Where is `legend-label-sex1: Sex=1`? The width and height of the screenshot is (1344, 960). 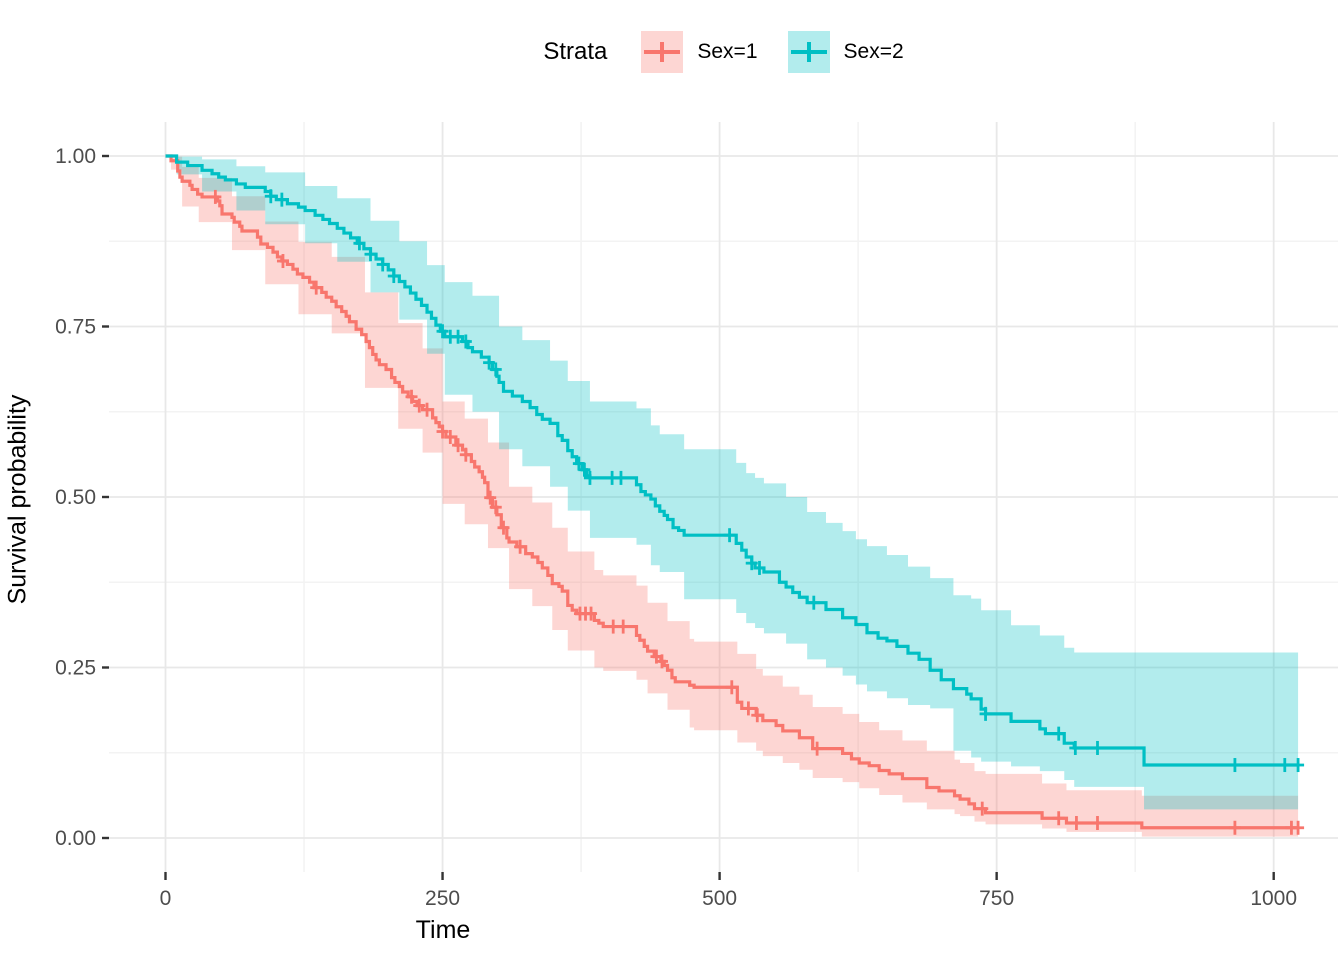 legend-label-sex1: Sex=1 is located at coordinates (727, 51).